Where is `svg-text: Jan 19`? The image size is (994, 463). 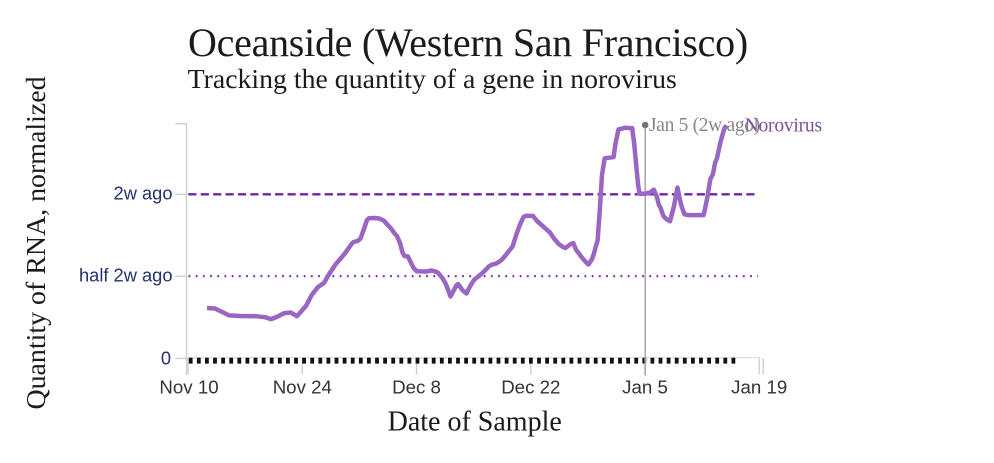 svg-text: Jan 19 is located at coordinates (759, 387).